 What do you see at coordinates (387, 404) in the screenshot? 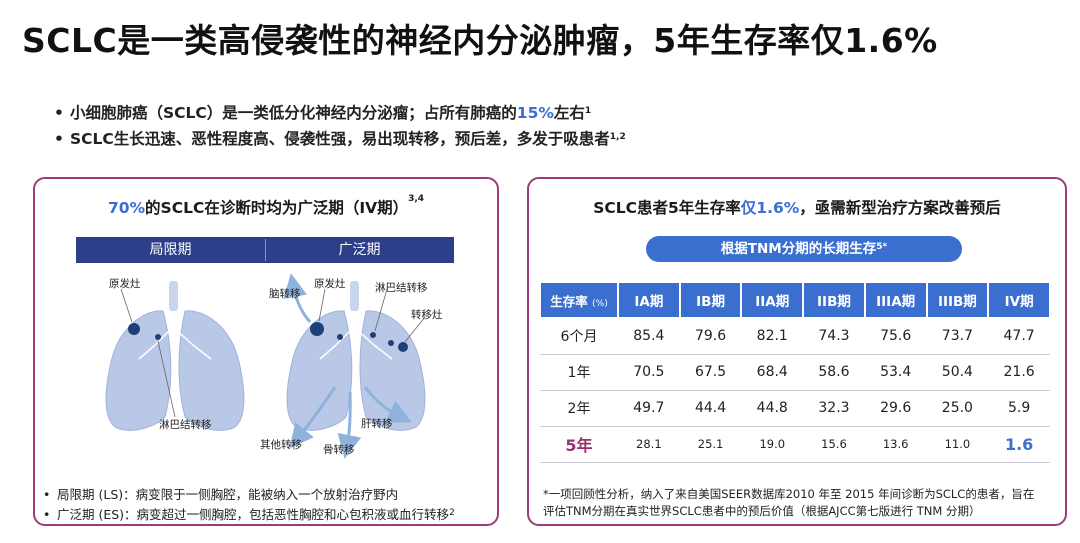
I see `liver-arrow` at bounding box center [387, 404].